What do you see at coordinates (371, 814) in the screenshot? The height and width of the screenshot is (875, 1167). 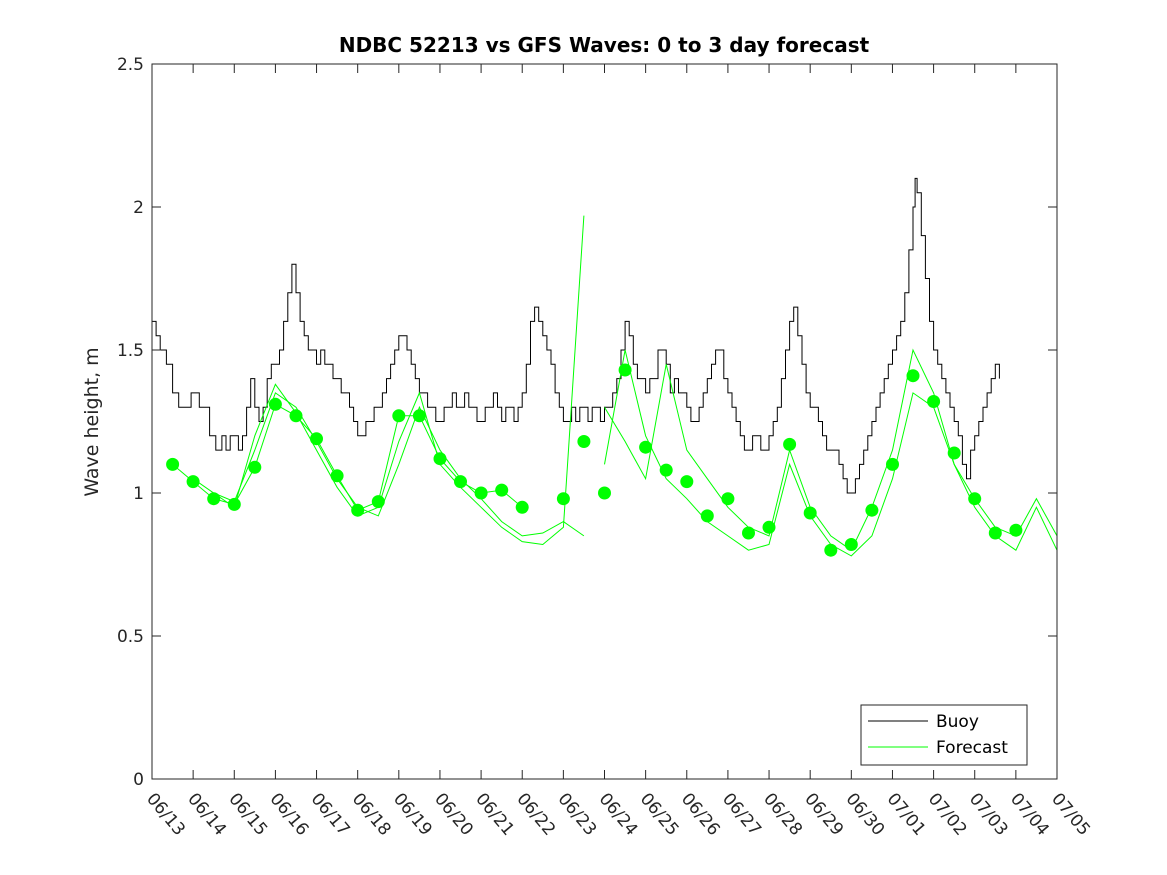 I see `x-tick-label: 06/18` at bounding box center [371, 814].